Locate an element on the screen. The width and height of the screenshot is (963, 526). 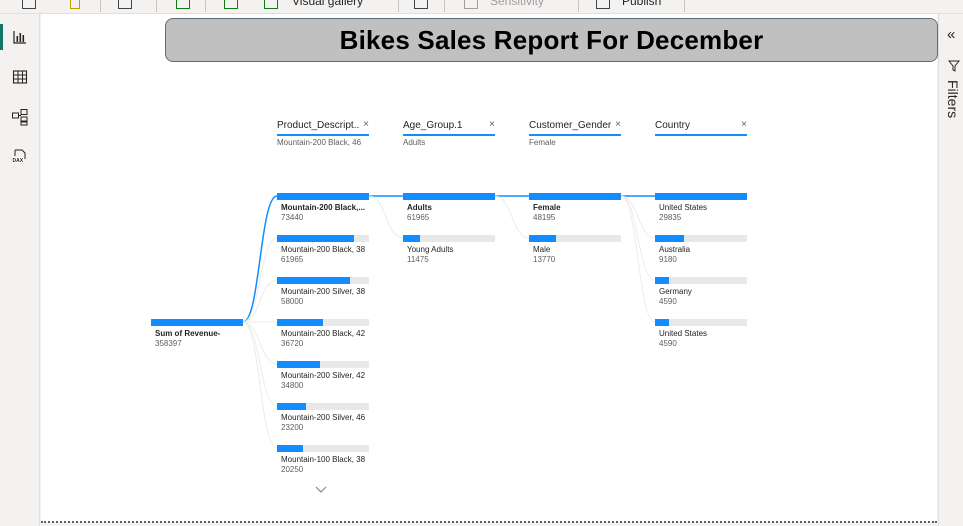
level-selected-value: Adults is located at coordinates (414, 142).